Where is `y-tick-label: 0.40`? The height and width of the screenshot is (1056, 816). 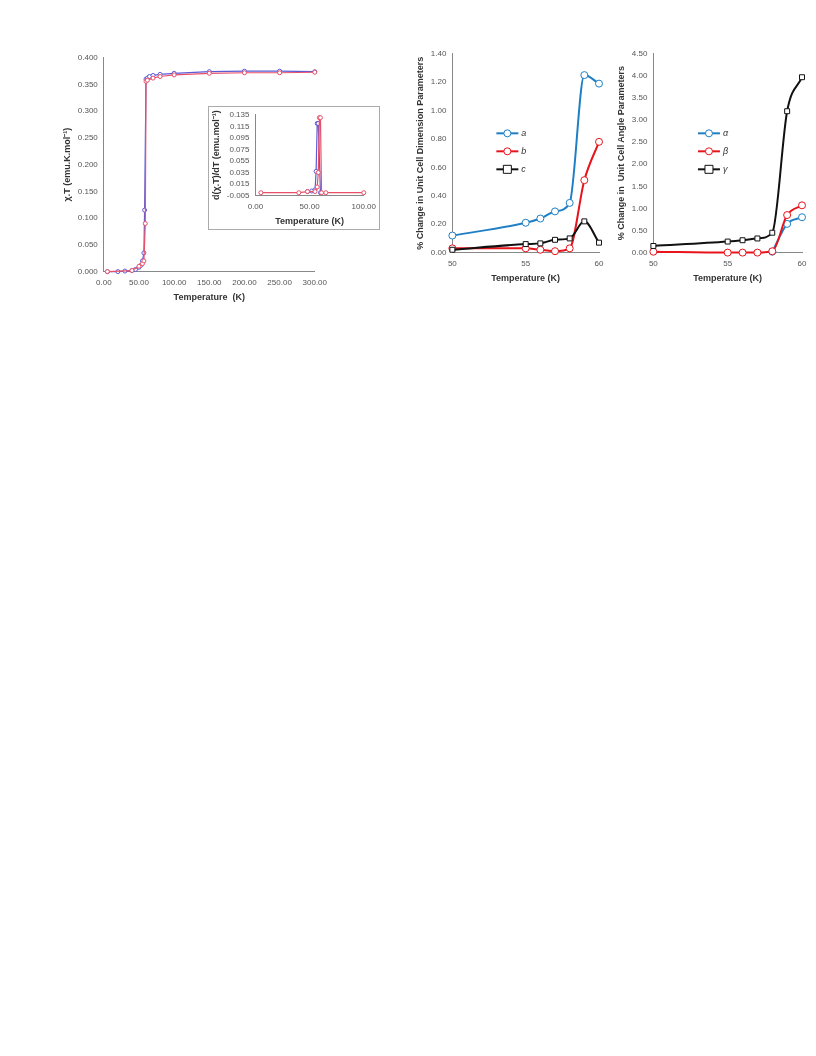 y-tick-label: 0.40 is located at coordinates (438, 195).